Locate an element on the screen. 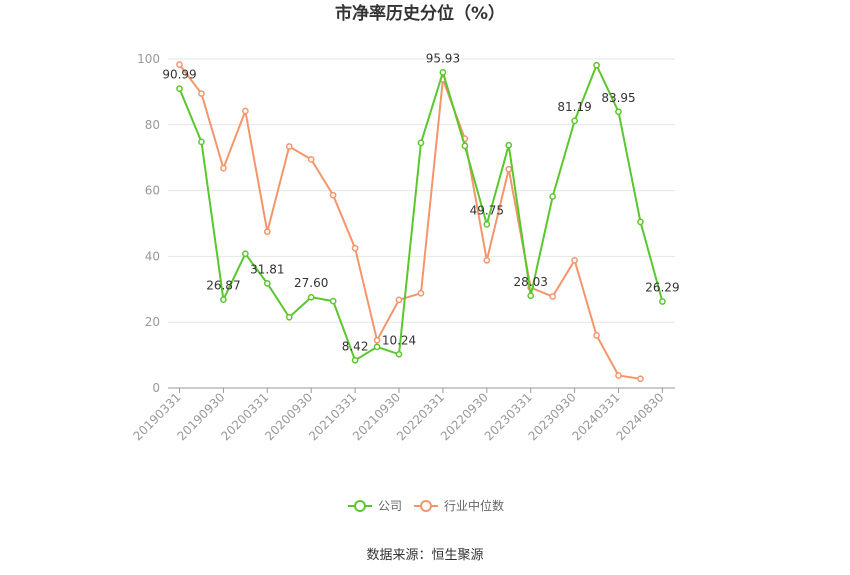  y-tick-label: 100 is located at coordinates (148, 59).